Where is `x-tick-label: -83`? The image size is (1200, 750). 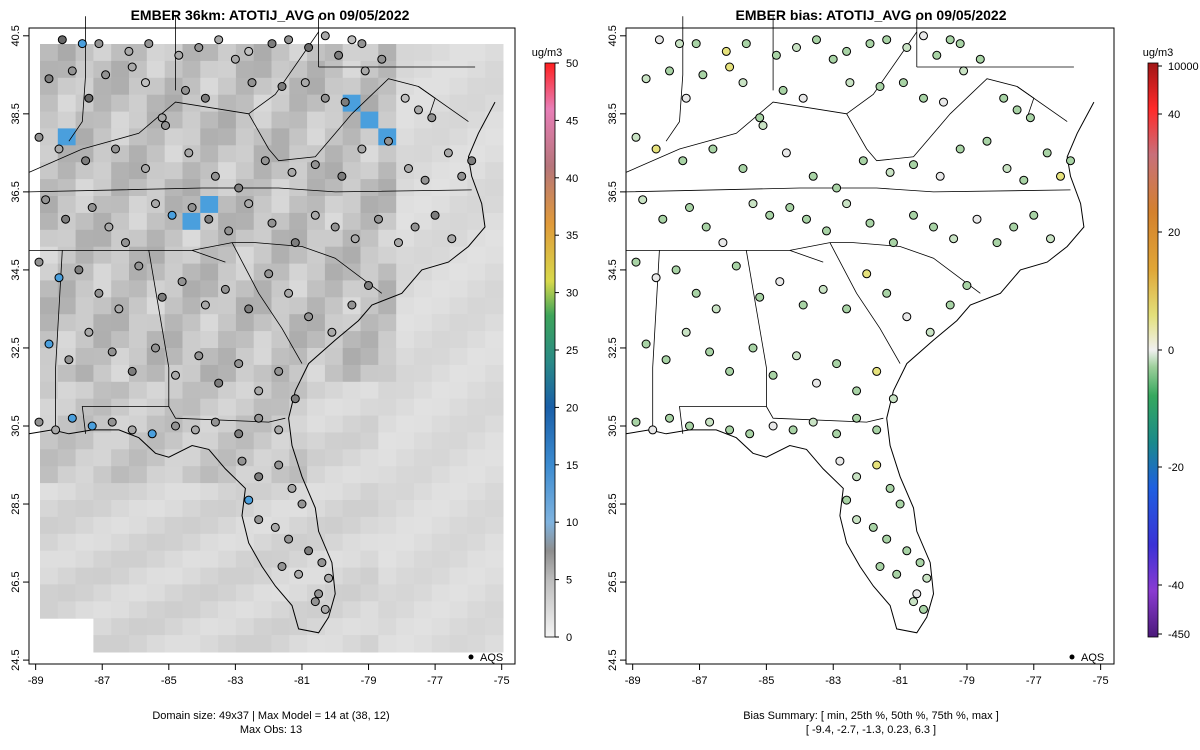
x-tick-label: -83 is located at coordinates (235, 681).